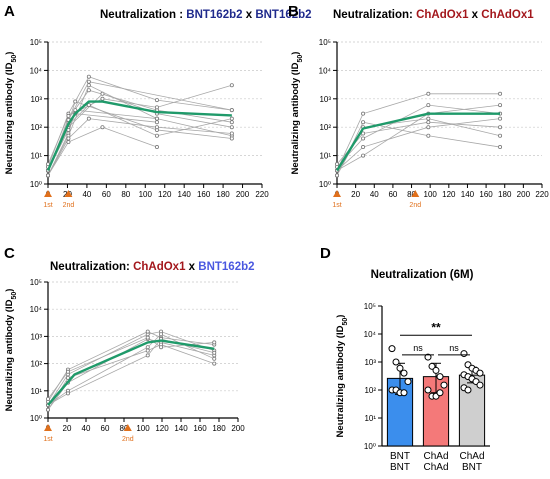  What do you see at coordinates (370, 390) in the screenshot?
I see `pd-y-tick-label: 10²` at bounding box center [370, 390].